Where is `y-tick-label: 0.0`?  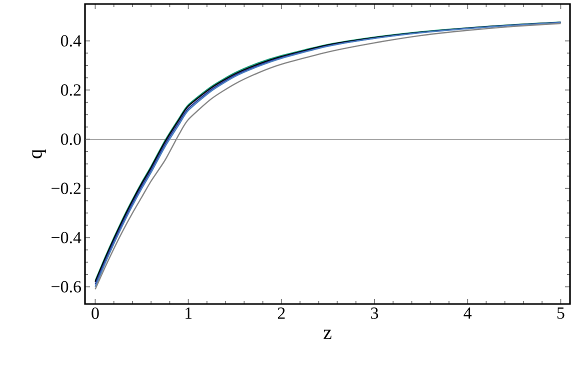 y-tick-label: 0.0 is located at coordinates (70, 139).